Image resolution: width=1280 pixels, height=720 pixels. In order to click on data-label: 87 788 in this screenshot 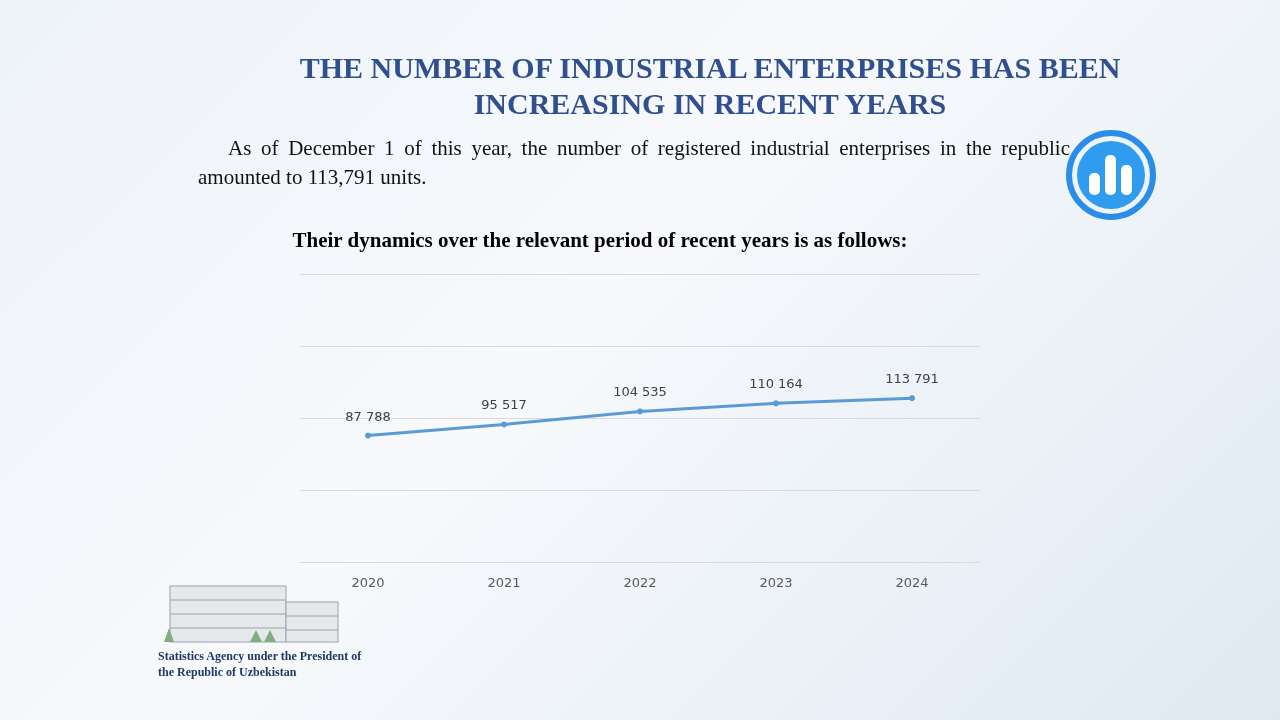, I will do `click(368, 416)`.